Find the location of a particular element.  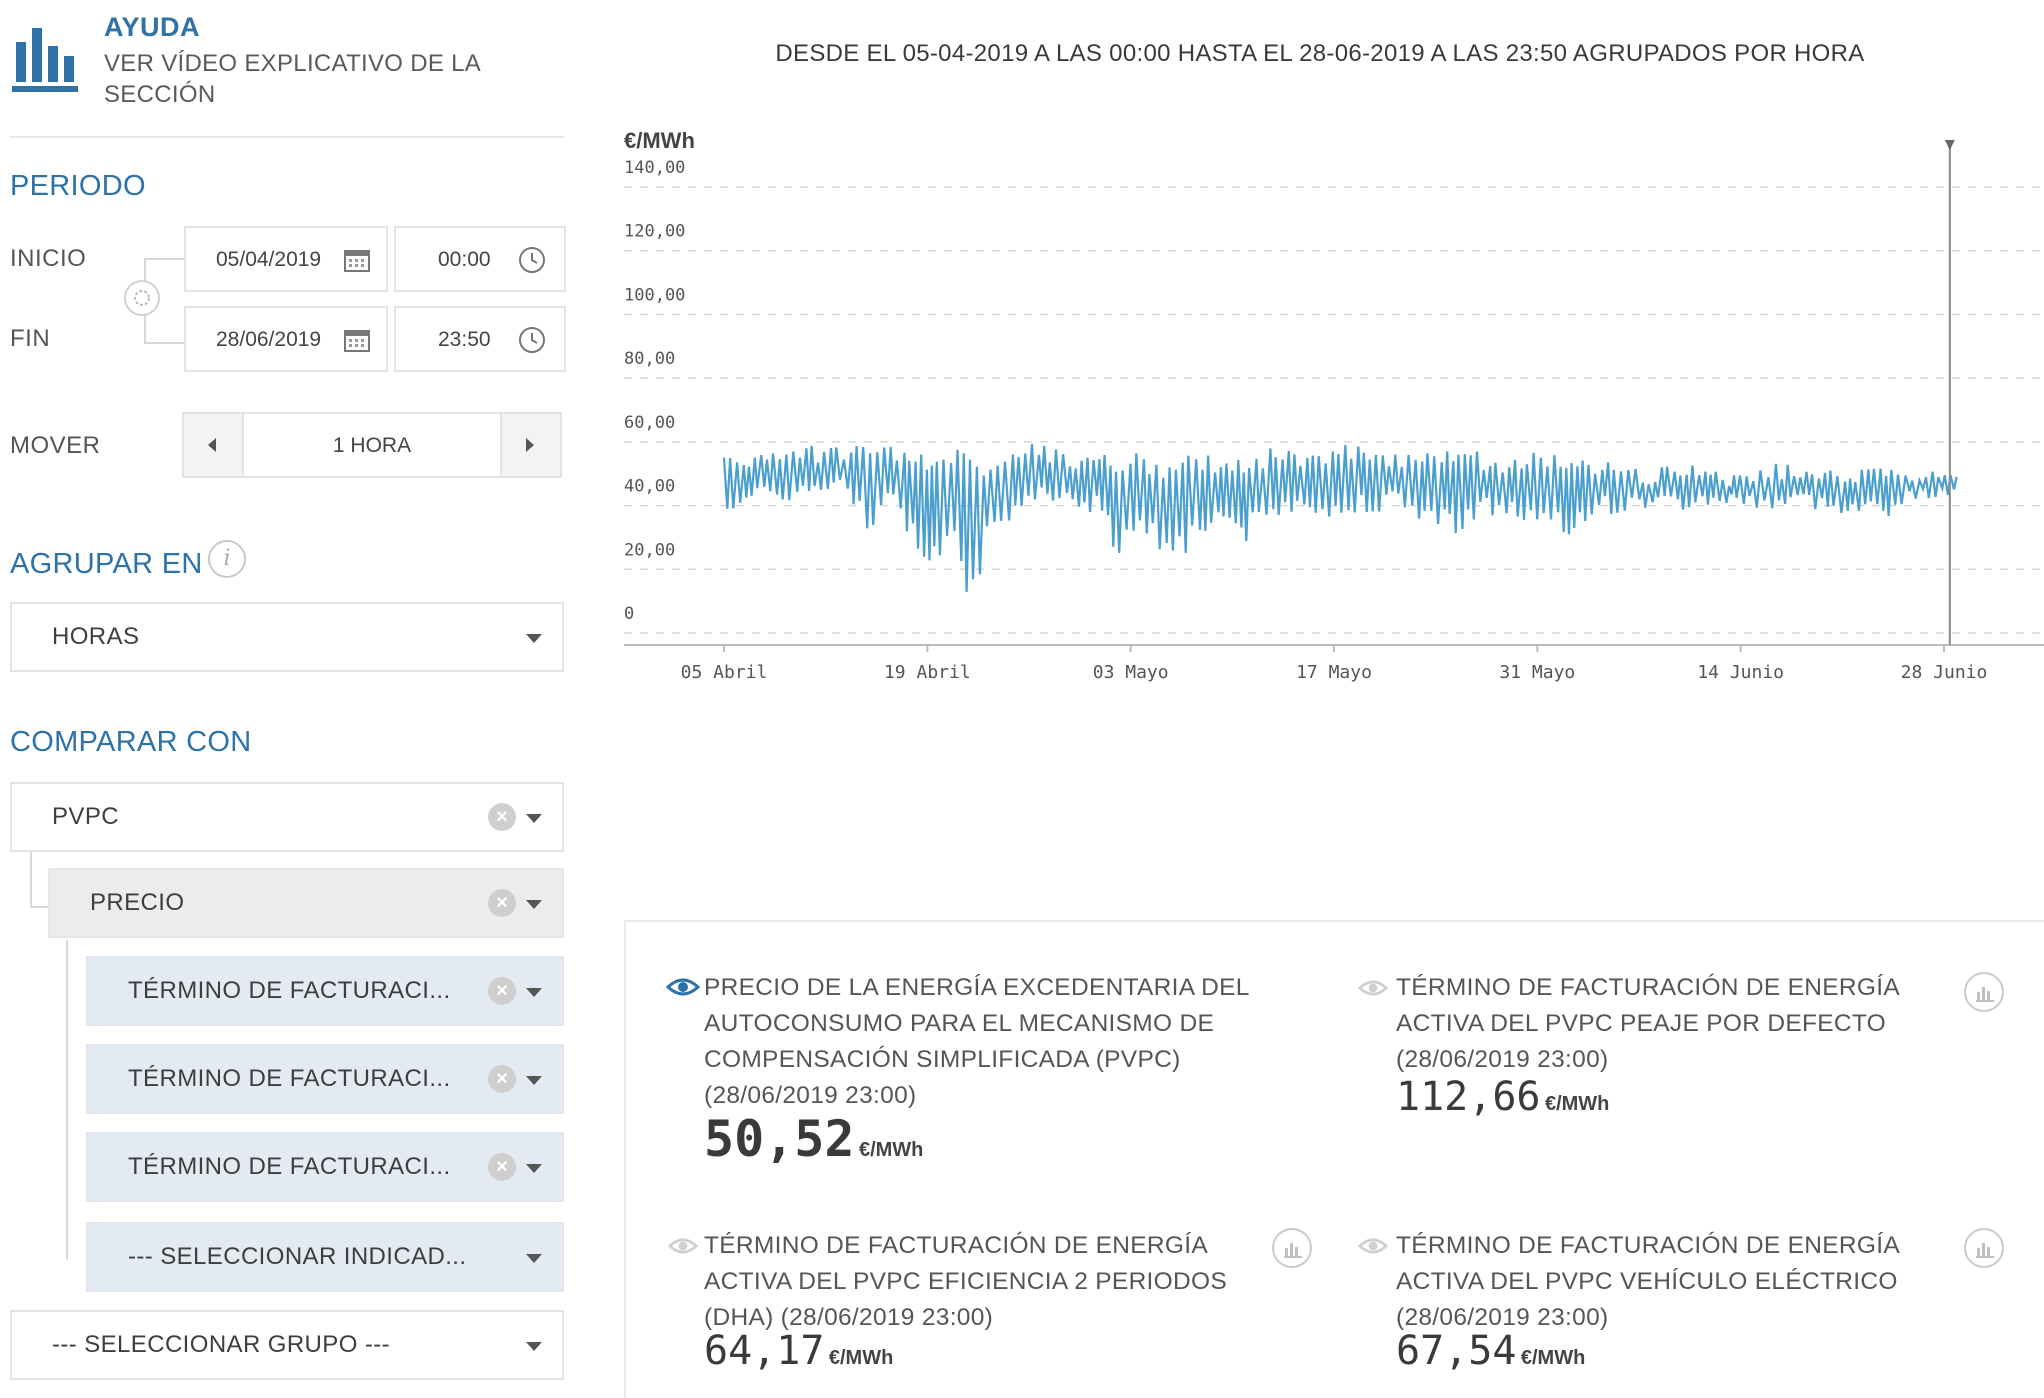

periodo-heading: PERIODO is located at coordinates (78, 186).